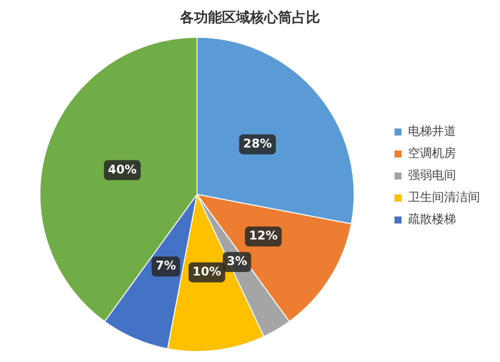 The image size is (500, 362). I want to click on data-label: 40%, so click(122, 169).